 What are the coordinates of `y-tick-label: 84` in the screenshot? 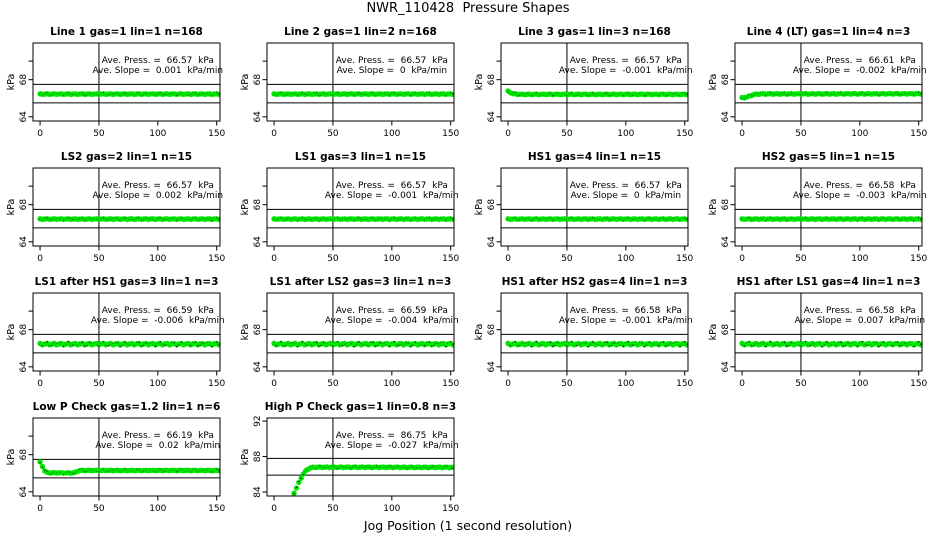 It's located at (258, 492).